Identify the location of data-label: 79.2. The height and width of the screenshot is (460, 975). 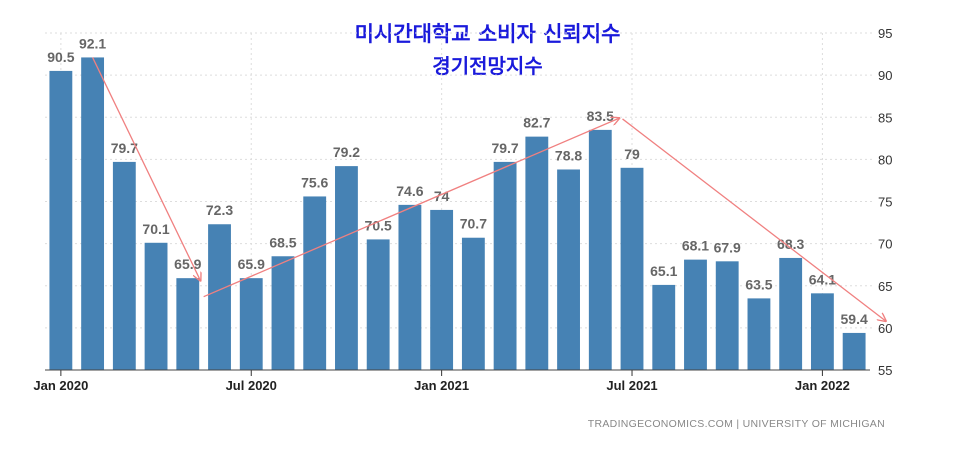
(346, 152).